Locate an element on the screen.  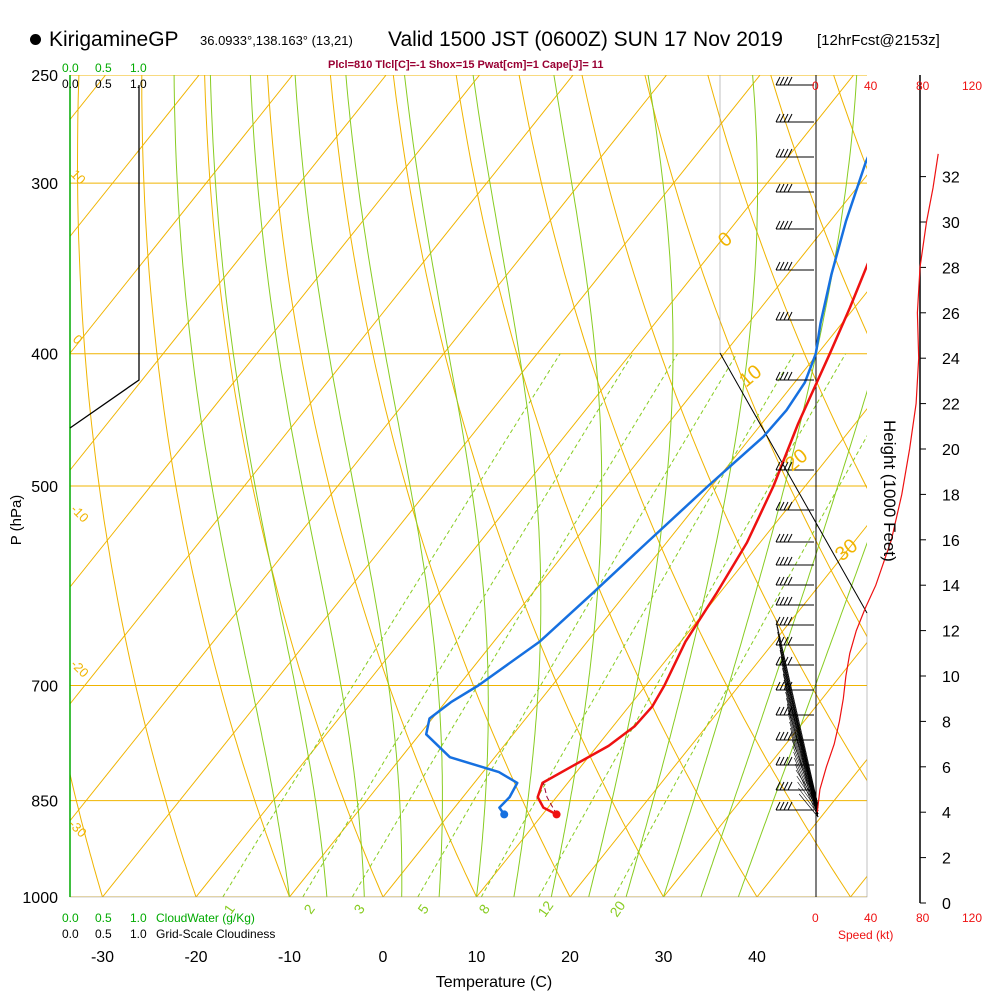
pressure-axis-title: P (hPa) is located at coordinates (16, 520).